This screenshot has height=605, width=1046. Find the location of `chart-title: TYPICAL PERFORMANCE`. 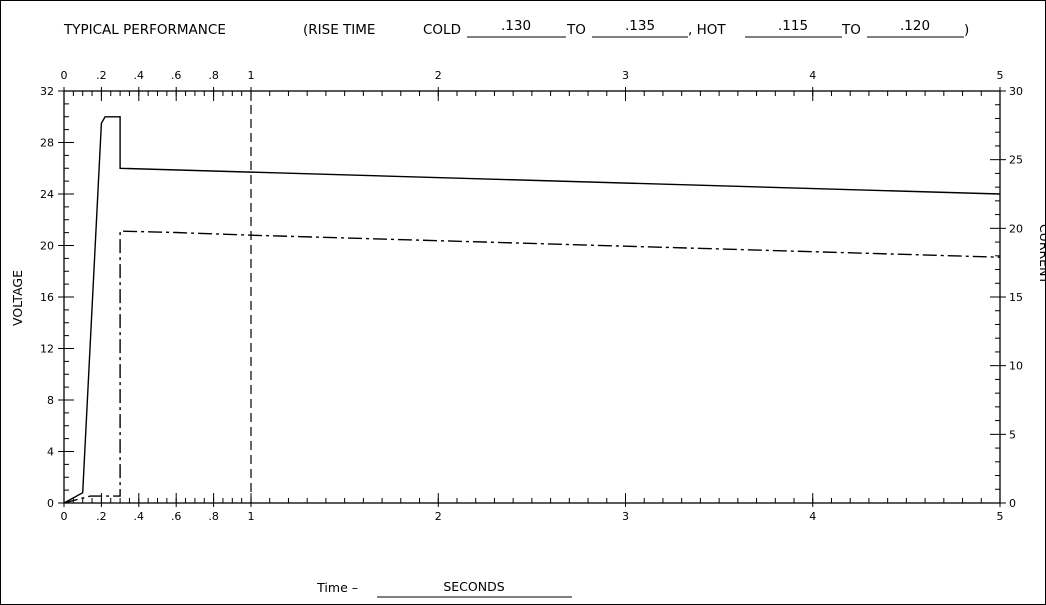

chart-title: TYPICAL PERFORMANCE is located at coordinates (144, 30).